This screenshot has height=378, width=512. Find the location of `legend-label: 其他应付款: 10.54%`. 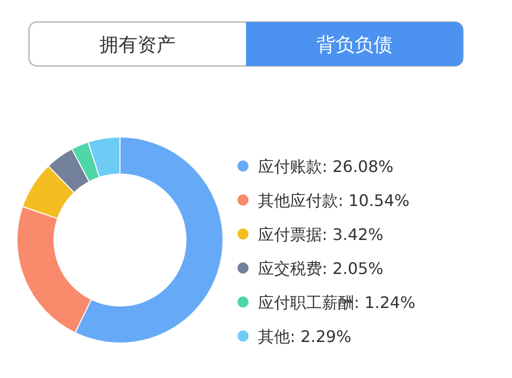

legend-label: 其他应付款: 10.54% is located at coordinates (334, 200).